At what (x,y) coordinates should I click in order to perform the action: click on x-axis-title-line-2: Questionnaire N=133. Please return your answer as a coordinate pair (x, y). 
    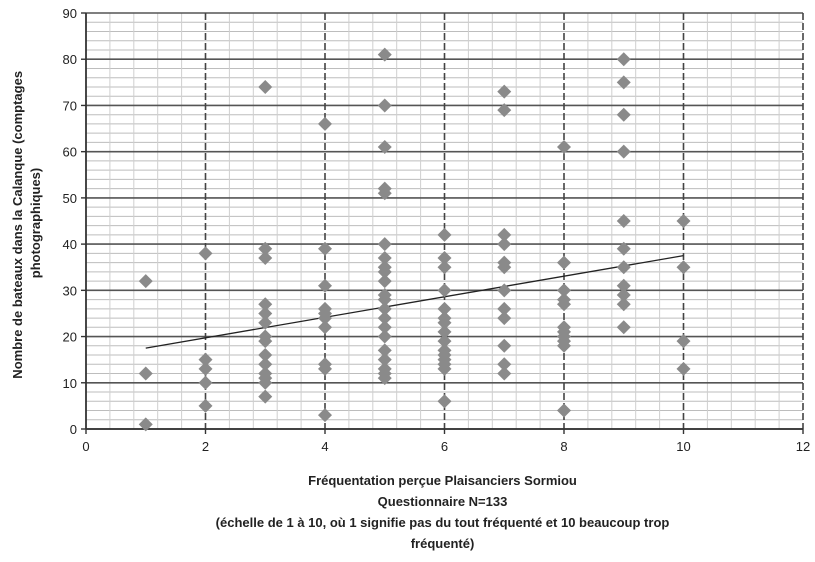
    Looking at the image, I should click on (442, 501).